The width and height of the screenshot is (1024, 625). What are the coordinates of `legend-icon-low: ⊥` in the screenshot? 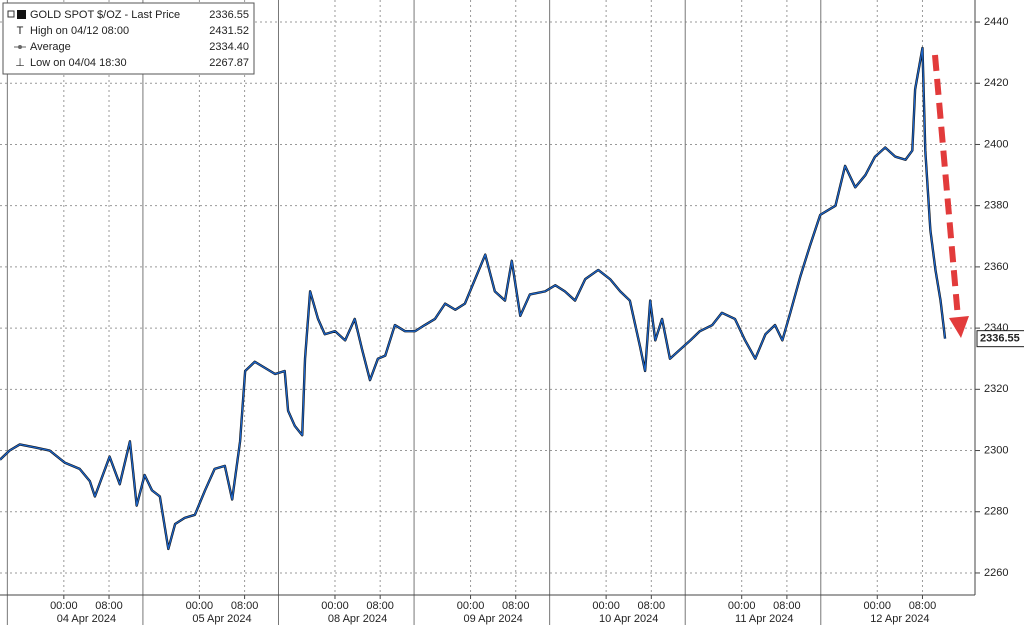 It's located at (20, 63).